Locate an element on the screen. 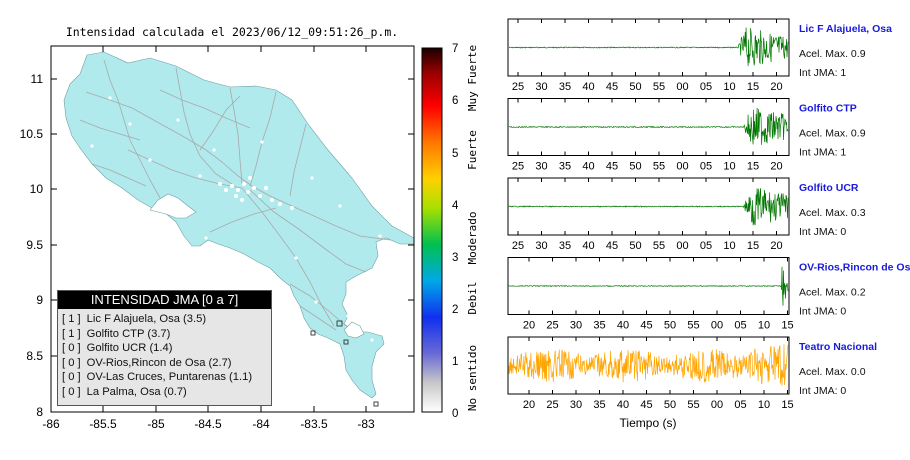  legend-label: Golfito UCR (1.4) is located at coordinates (129, 348).